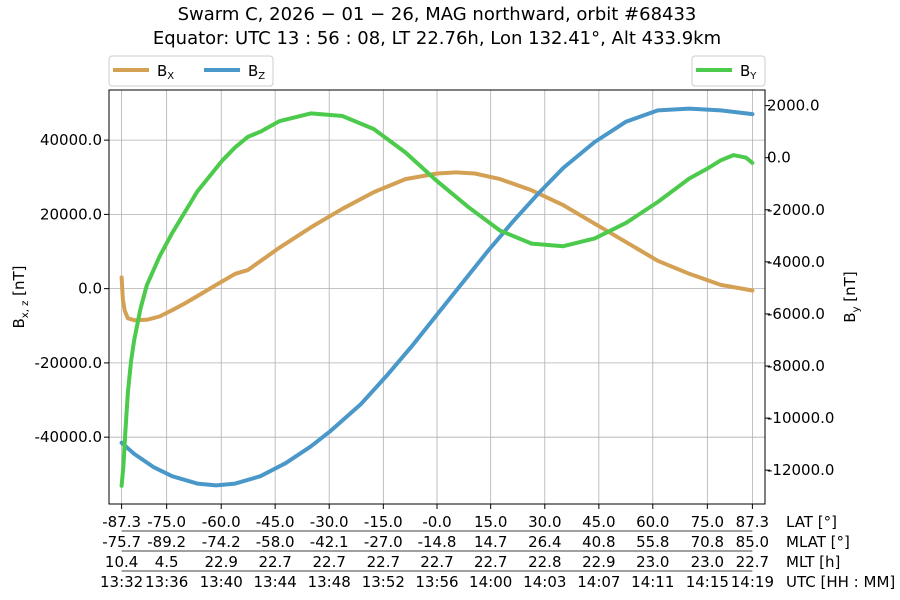 The image size is (900, 600). Describe the element at coordinates (818, 542) in the screenshot. I see `x-row-label: MLAT [°]` at that location.